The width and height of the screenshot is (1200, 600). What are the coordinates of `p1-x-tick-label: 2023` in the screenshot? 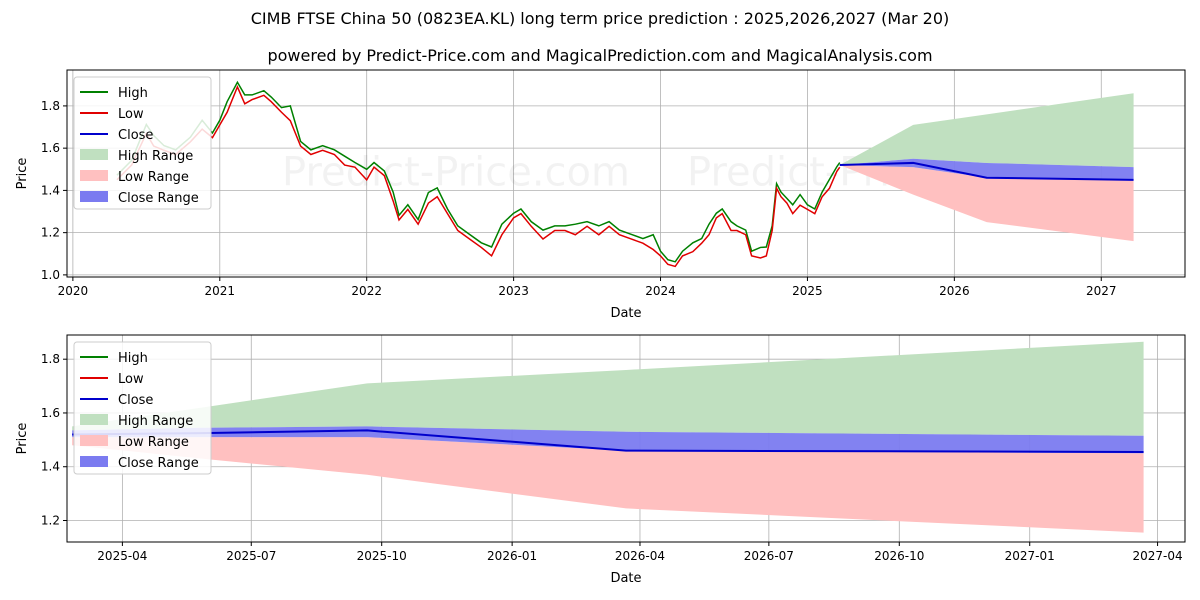 It's located at (513, 291).